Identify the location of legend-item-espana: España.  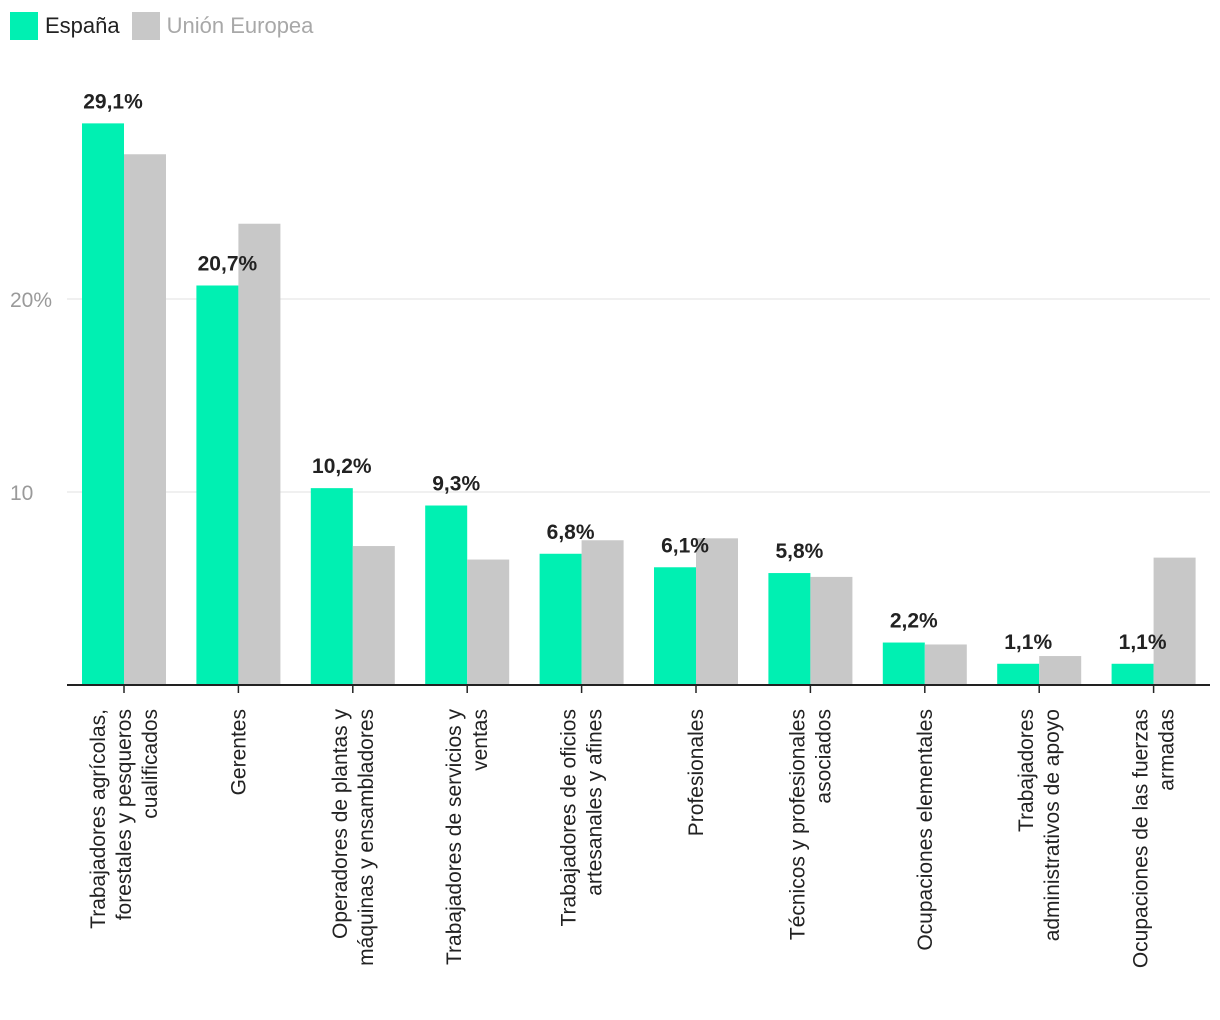
(65, 26).